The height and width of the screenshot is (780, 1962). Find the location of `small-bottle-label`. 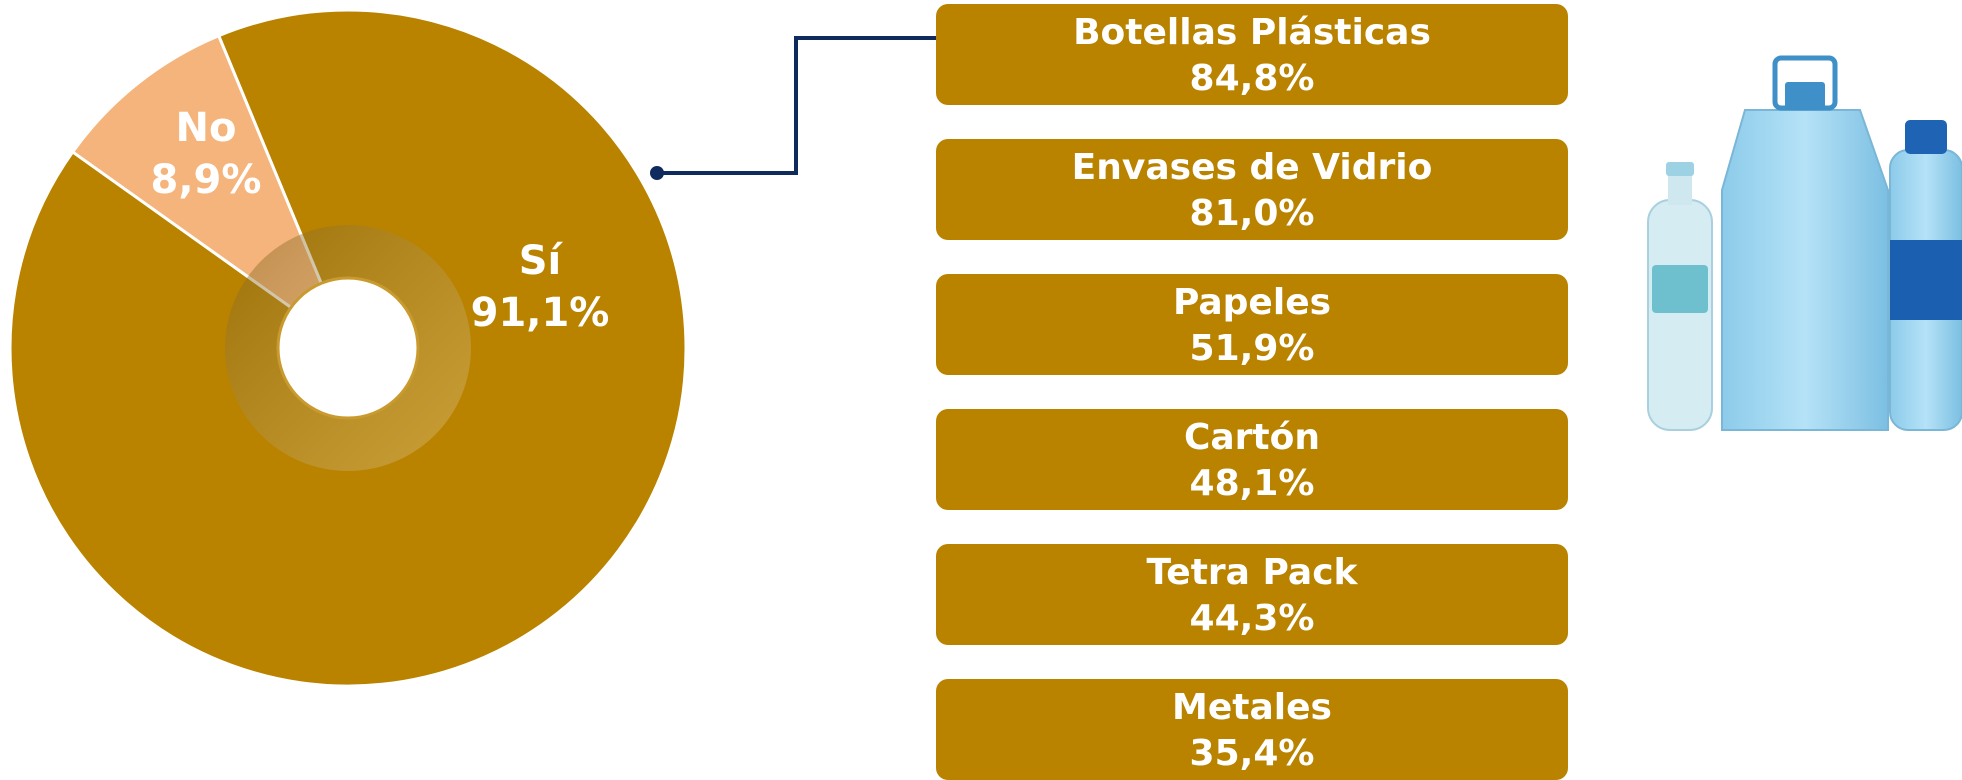

small-bottle-label is located at coordinates (1680, 289).